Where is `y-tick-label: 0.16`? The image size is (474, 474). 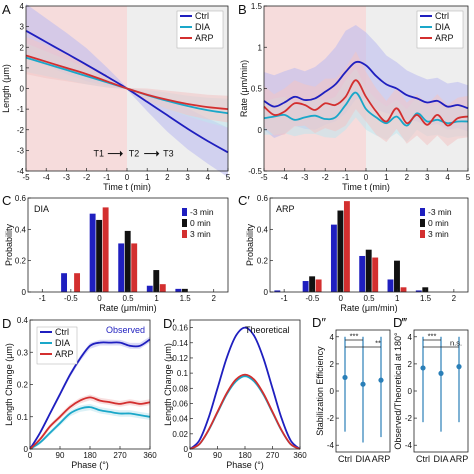 y-tick-label: 0.16 is located at coordinates (180, 328).